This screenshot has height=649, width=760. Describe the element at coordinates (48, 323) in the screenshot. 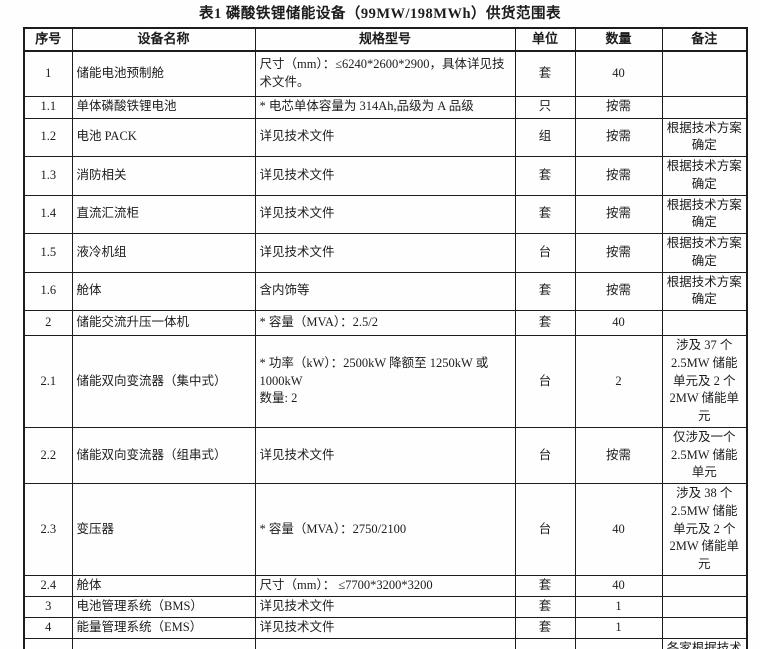

I see `row-number: 2` at that location.